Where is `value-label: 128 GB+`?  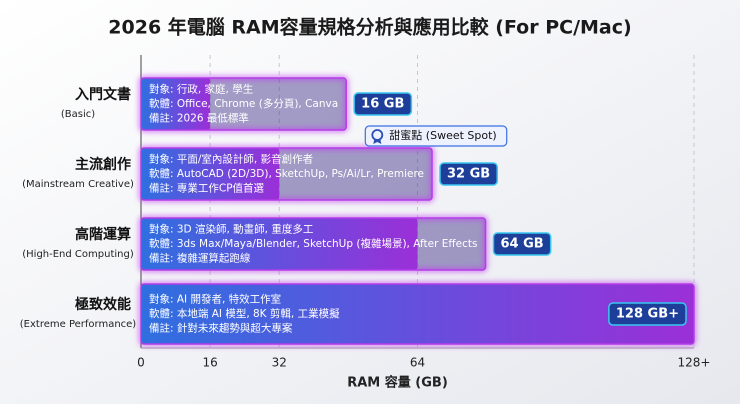
value-label: 128 GB+ is located at coordinates (647, 314).